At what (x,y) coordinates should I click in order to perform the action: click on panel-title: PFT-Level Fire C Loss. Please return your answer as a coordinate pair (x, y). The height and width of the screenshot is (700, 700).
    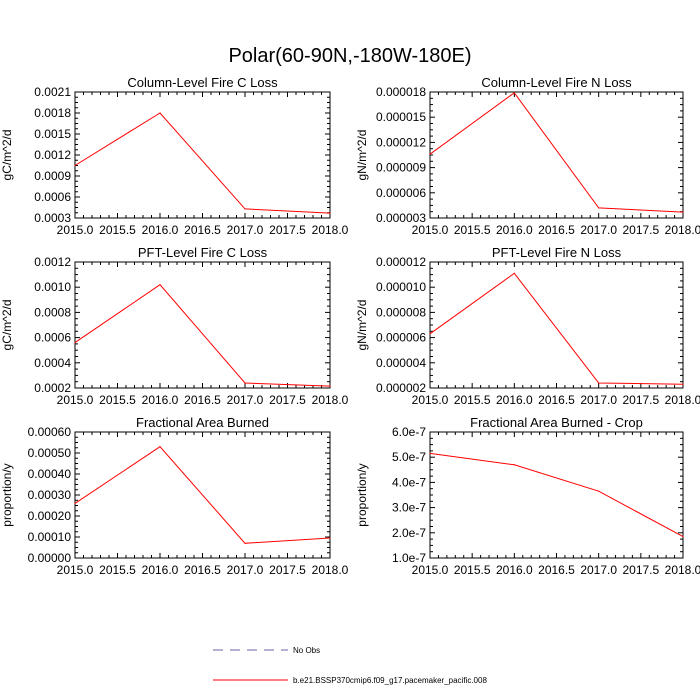
    Looking at the image, I should click on (203, 252).